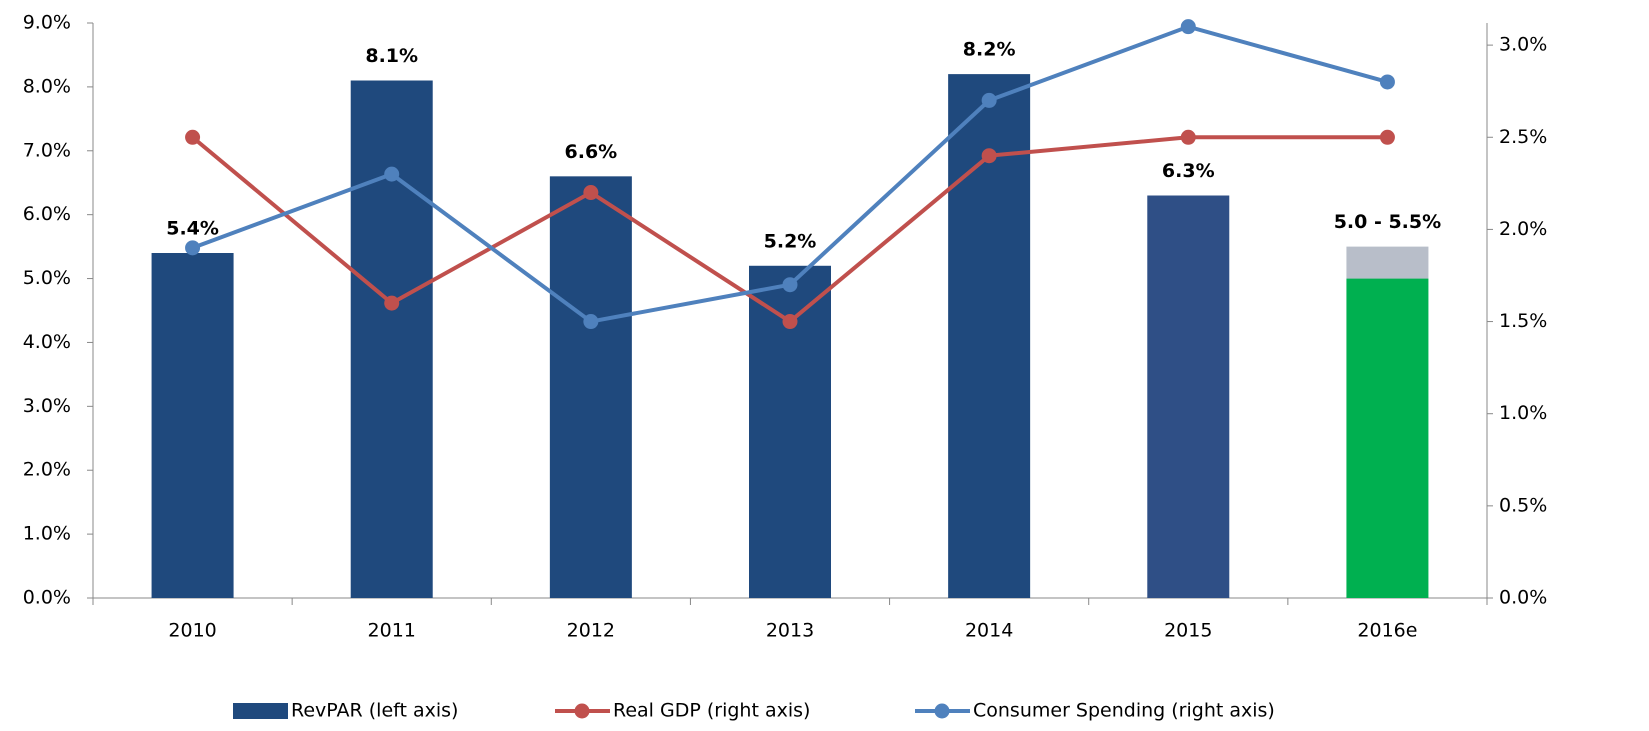 The height and width of the screenshot is (731, 1649). I want to click on y2-tick-label: 0.5%, so click(1523, 505).